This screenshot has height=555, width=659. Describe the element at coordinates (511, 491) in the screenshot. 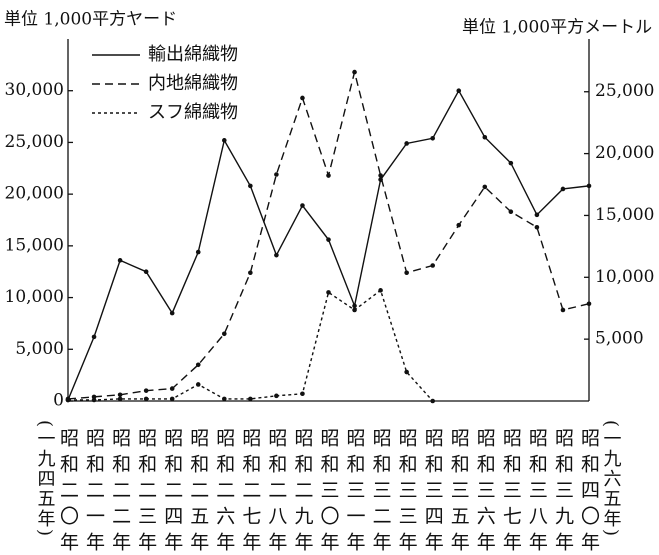

I see `x-tick-label: 昭和三七年` at that location.